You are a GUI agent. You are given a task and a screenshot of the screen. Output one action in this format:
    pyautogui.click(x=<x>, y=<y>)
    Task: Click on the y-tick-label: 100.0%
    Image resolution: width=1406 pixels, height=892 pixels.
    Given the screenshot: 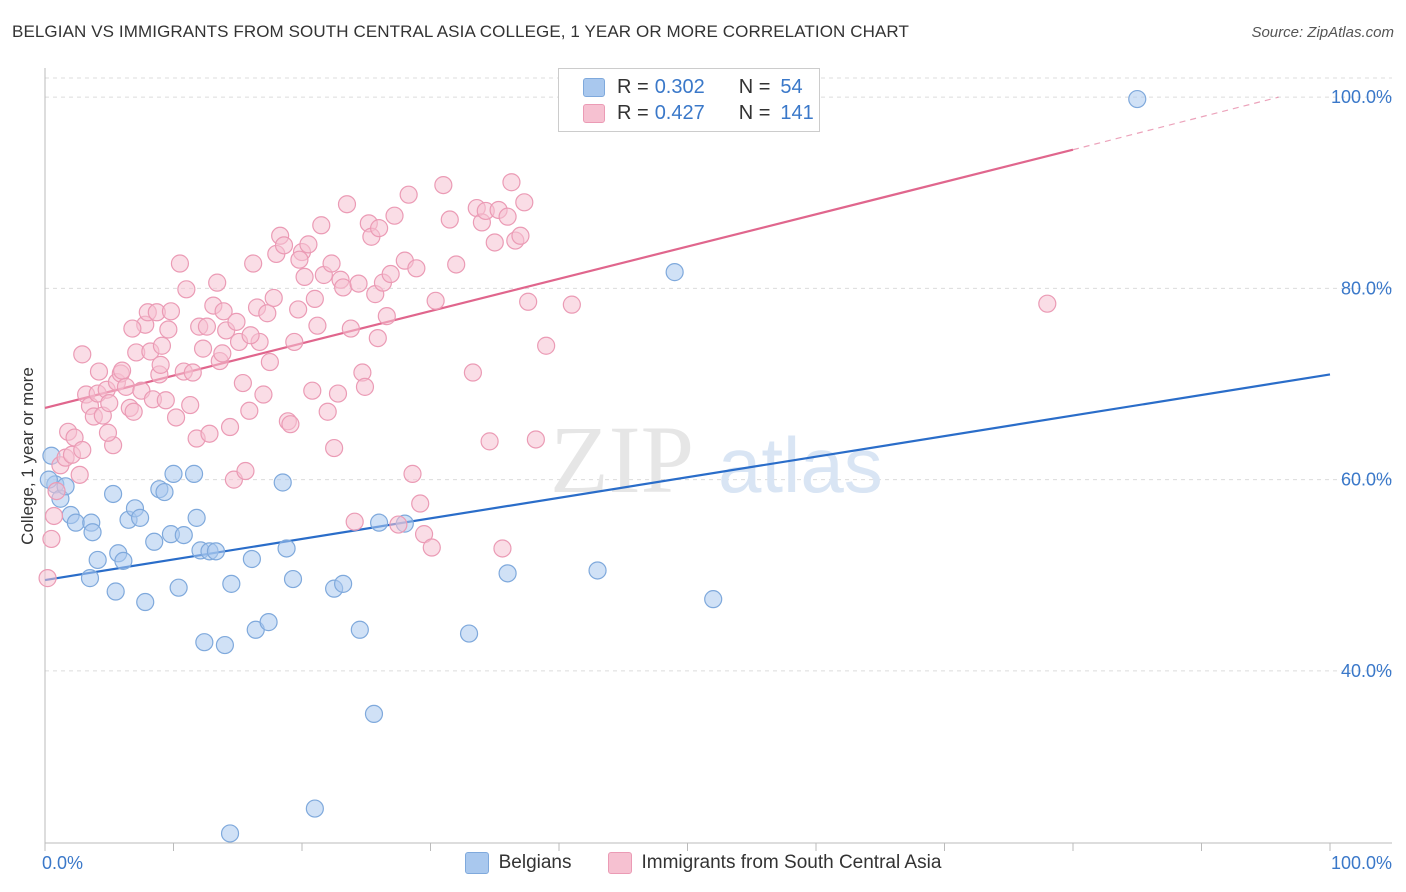 What is the action you would take?
    pyautogui.click(x=1361, y=97)
    